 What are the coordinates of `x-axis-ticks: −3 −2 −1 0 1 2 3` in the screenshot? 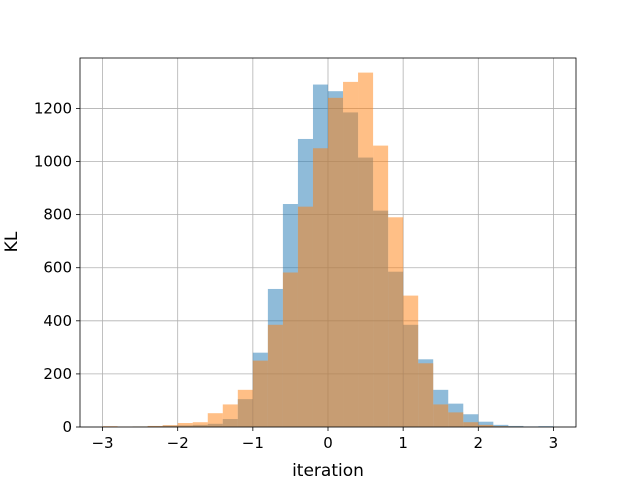 It's located at (324, 439).